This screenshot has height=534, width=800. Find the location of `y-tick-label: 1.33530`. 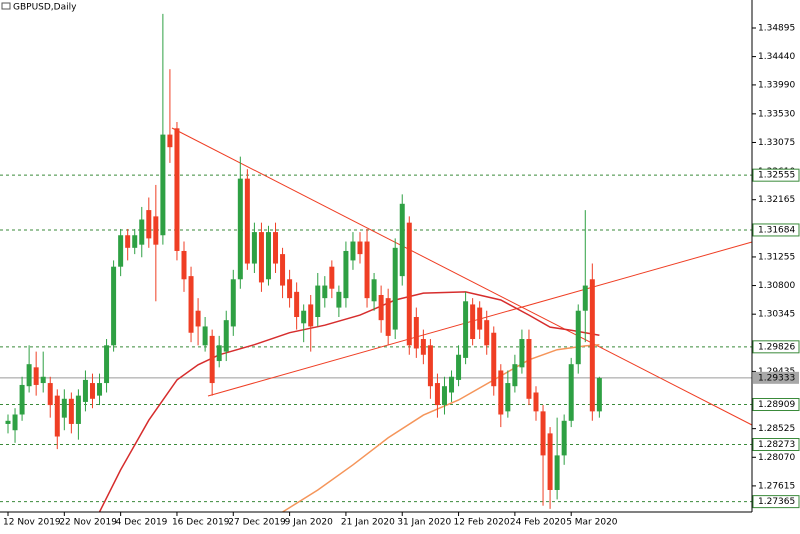

y-tick-label: 1.33530 is located at coordinates (776, 114).